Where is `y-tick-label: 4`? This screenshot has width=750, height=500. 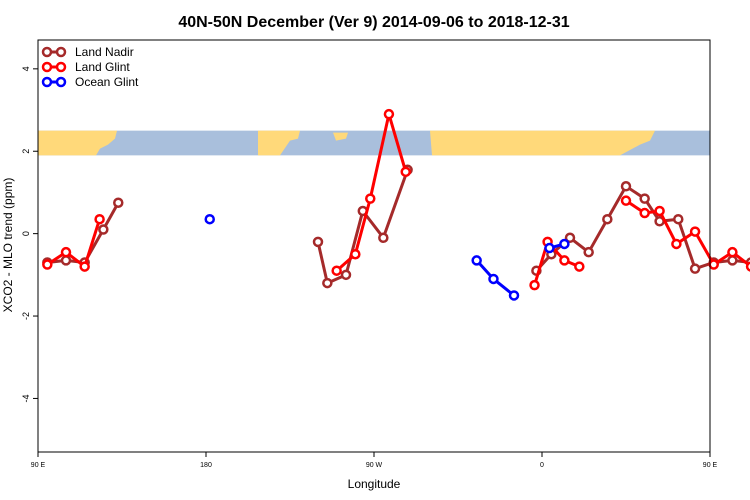
y-tick-label: 4 is located at coordinates (26, 68).